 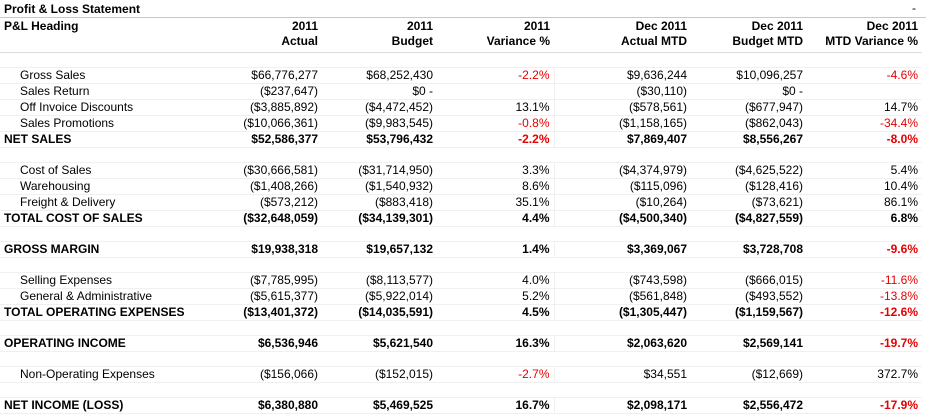 I want to click on cell-variance-mtd: 10.4%, so click(x=864, y=186).